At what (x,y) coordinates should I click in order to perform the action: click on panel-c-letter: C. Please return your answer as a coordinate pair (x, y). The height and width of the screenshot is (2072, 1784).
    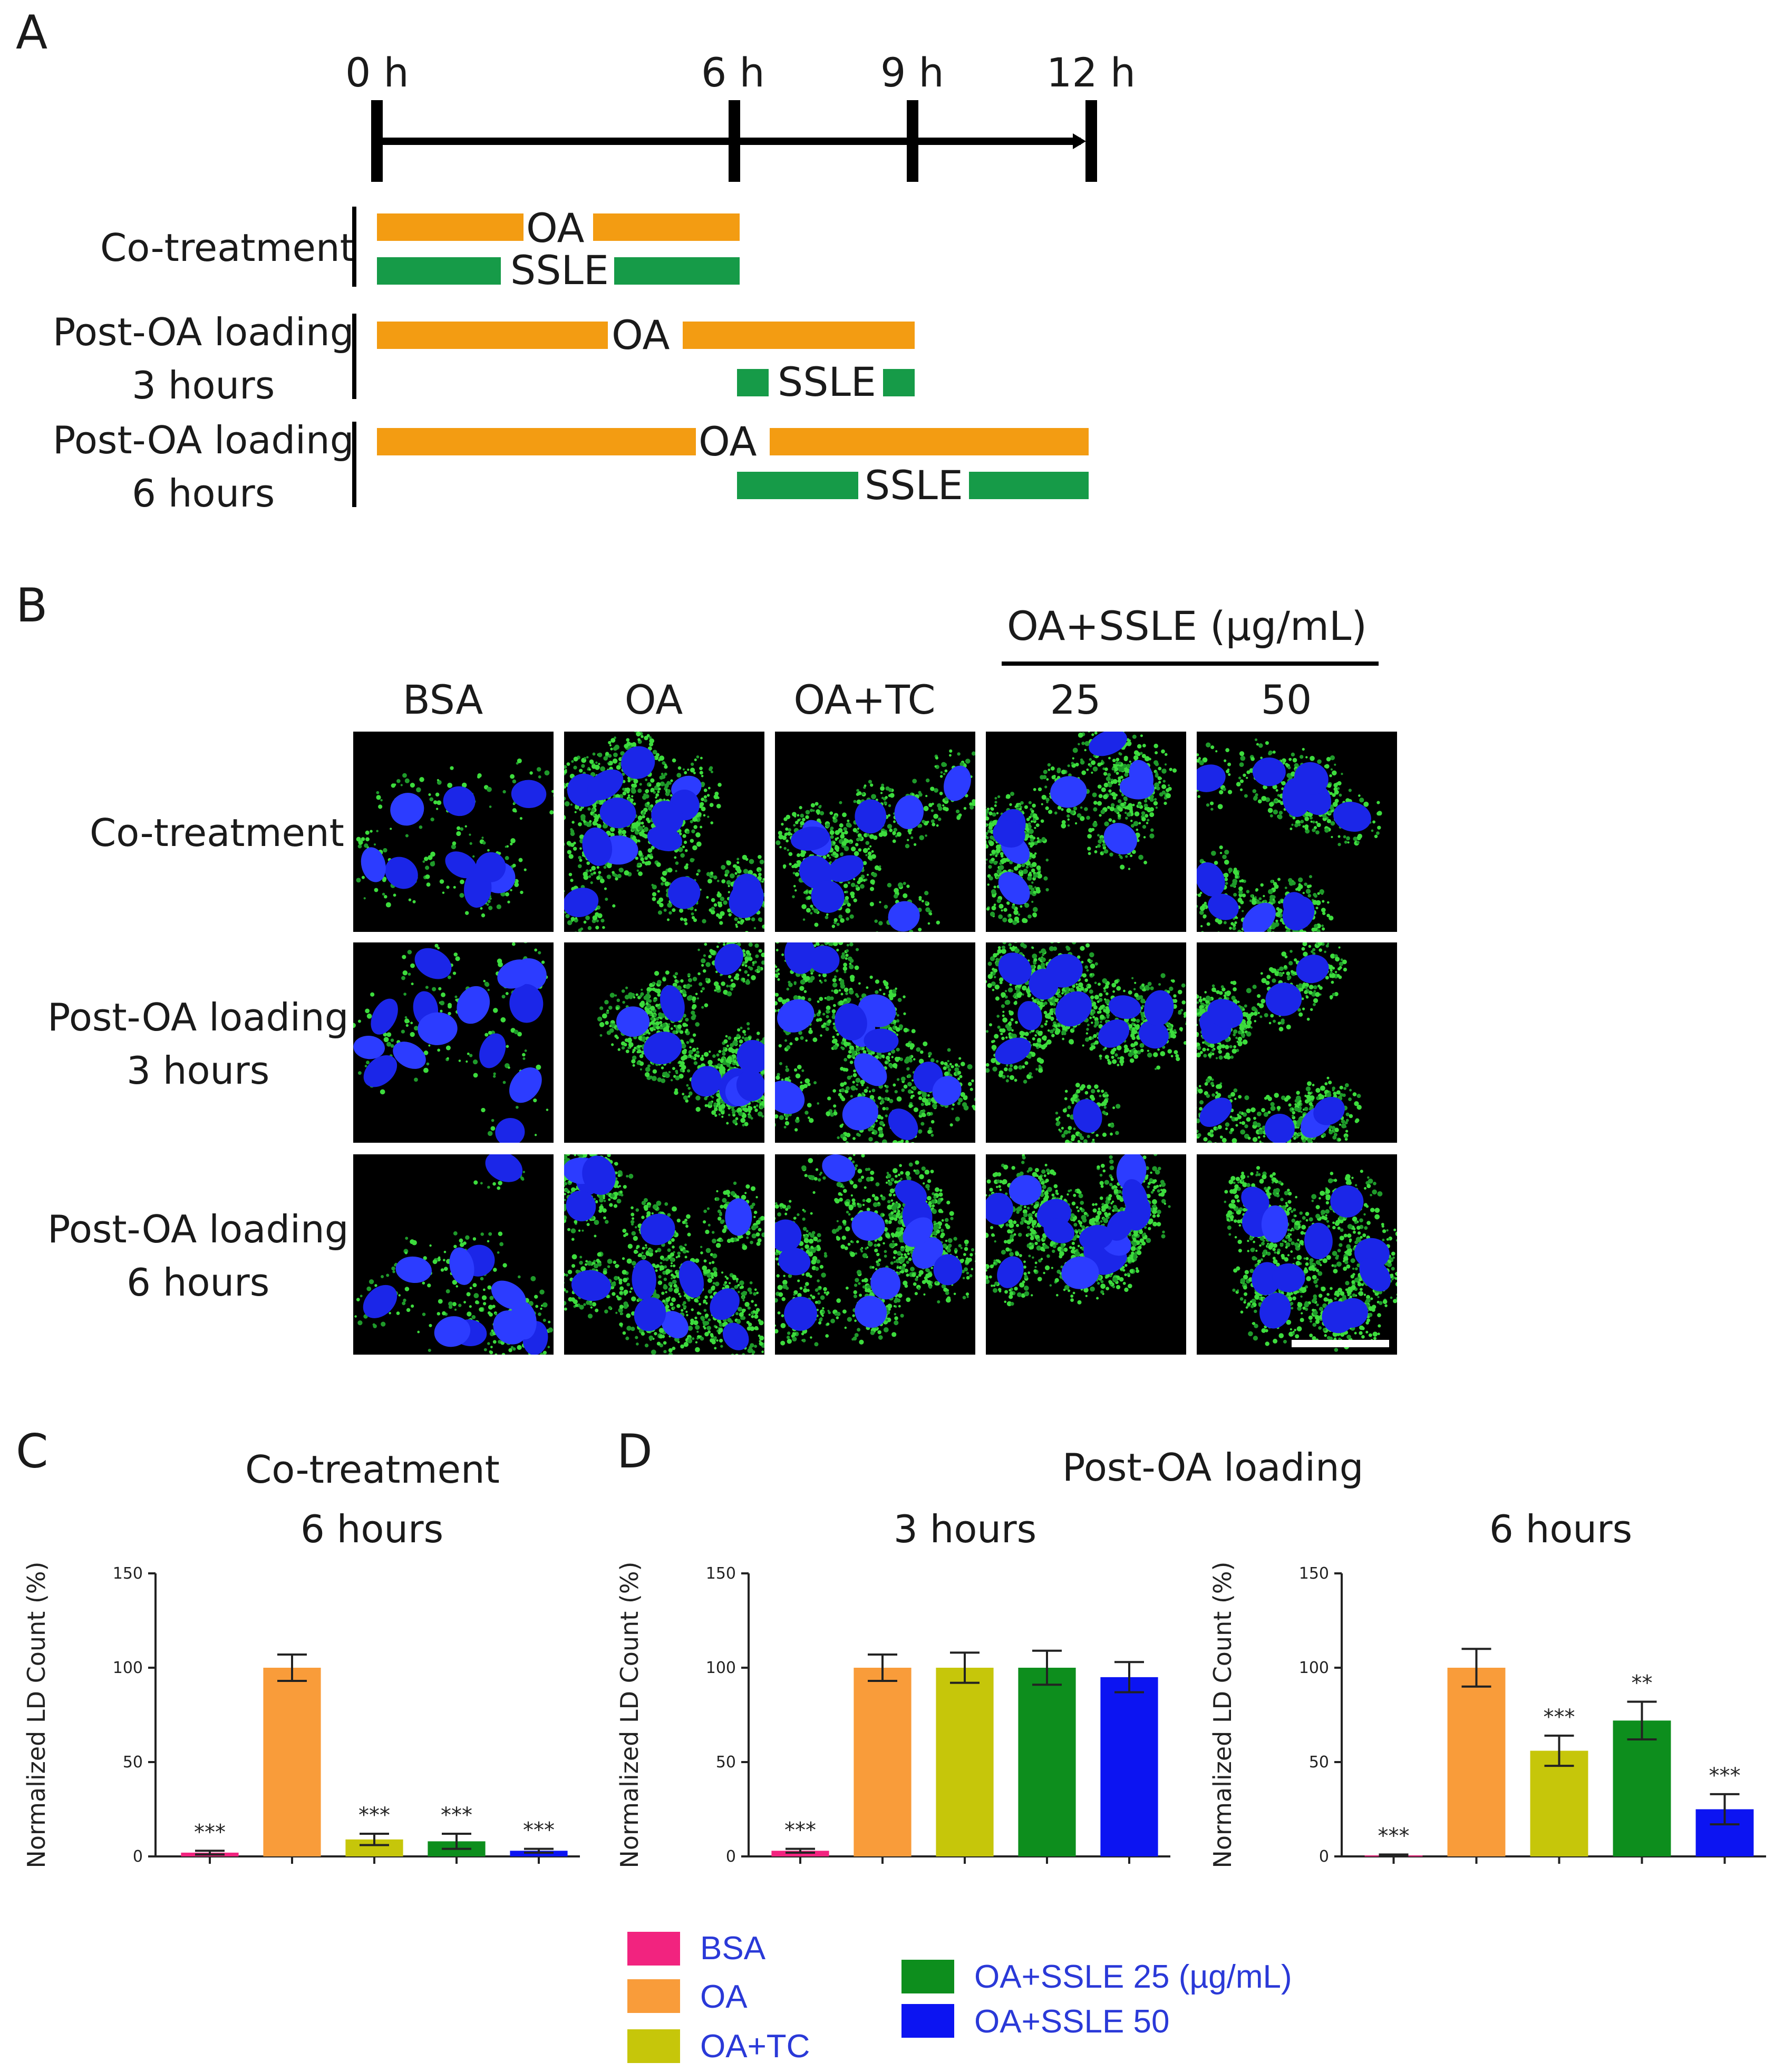
    Looking at the image, I should click on (32, 1451).